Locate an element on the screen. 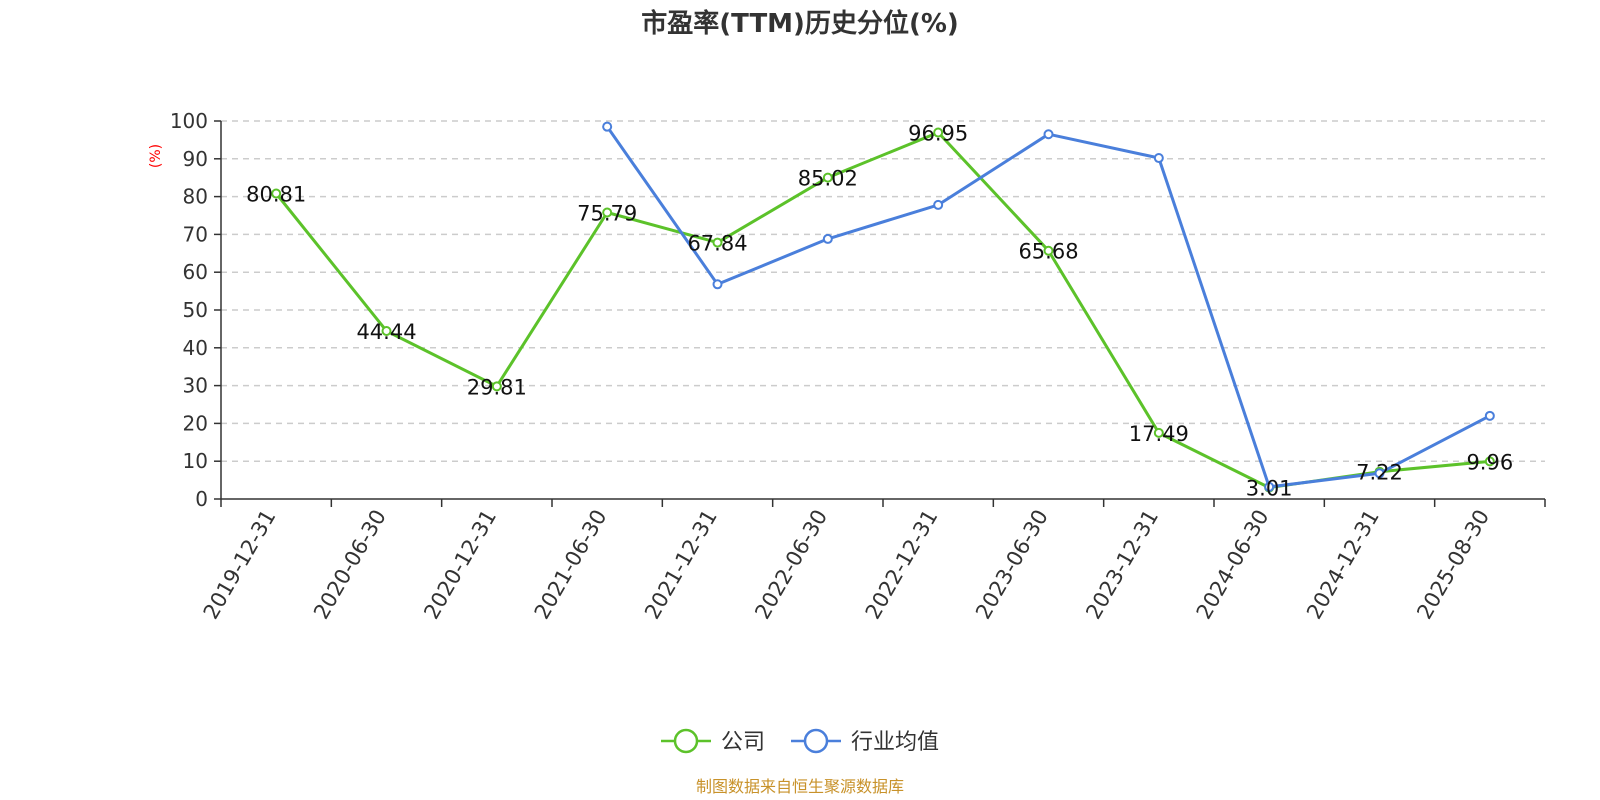 Image resolution: width=1600 pixels, height=800 pixels. data-label: 3.01 is located at coordinates (1269, 489).